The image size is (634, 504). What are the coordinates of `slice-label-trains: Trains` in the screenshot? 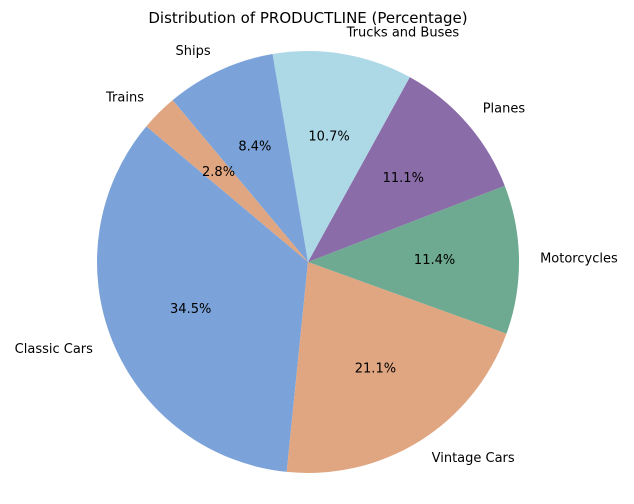 It's located at (124, 97).